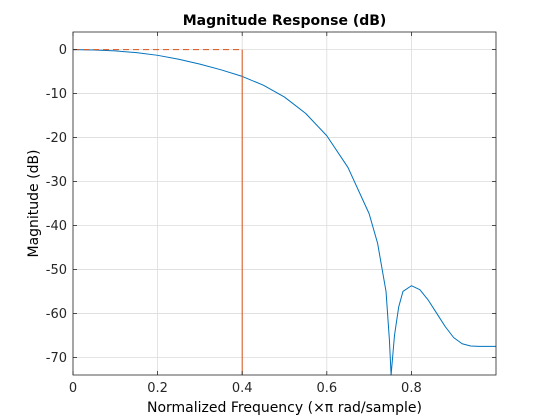  What do you see at coordinates (34, 203) in the screenshot?
I see `y-axis-label: Magnitude (dB)` at bounding box center [34, 203].